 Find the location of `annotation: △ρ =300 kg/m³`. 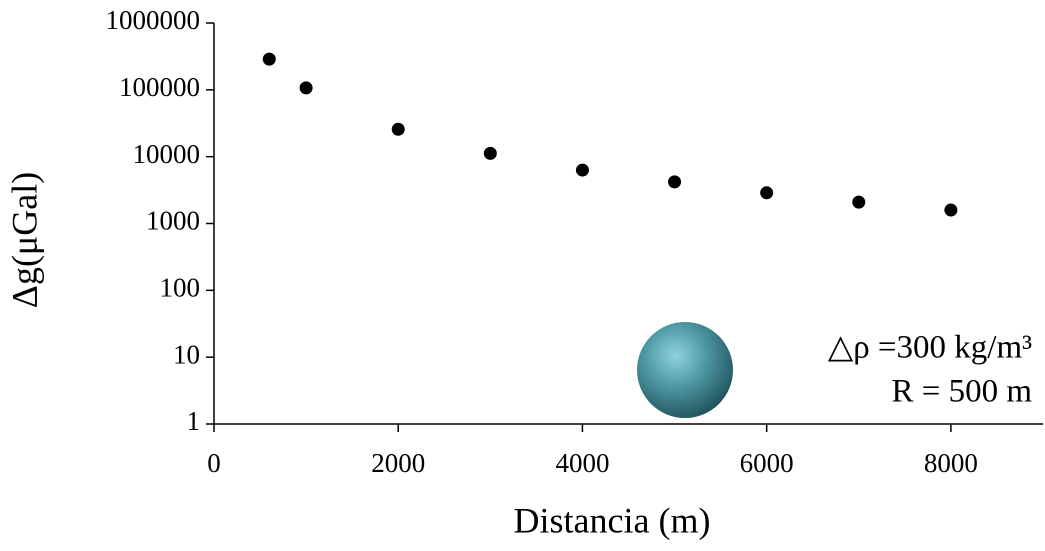

annotation: △ρ =300 kg/m³ is located at coordinates (930, 348).